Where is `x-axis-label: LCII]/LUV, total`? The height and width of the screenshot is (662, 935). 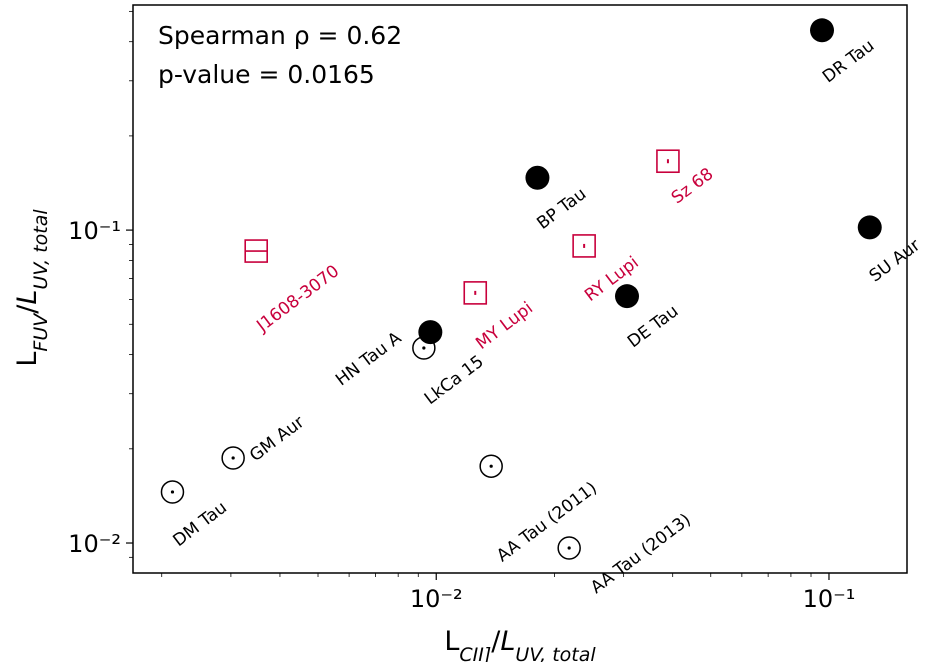
x-axis-label: LCII]/LUV, total is located at coordinates (520, 644).